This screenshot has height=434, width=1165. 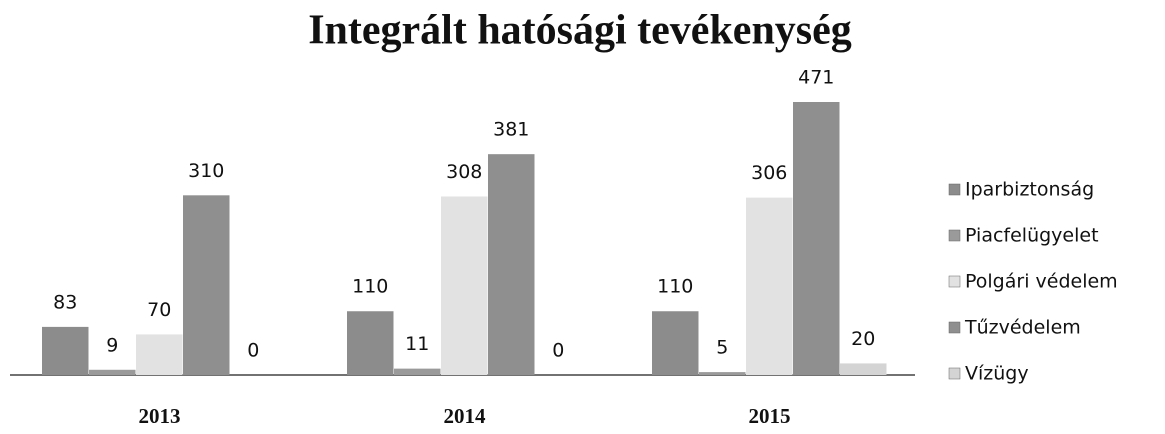 What do you see at coordinates (997, 374) in the screenshot?
I see `legend-label: Vízügy` at bounding box center [997, 374].